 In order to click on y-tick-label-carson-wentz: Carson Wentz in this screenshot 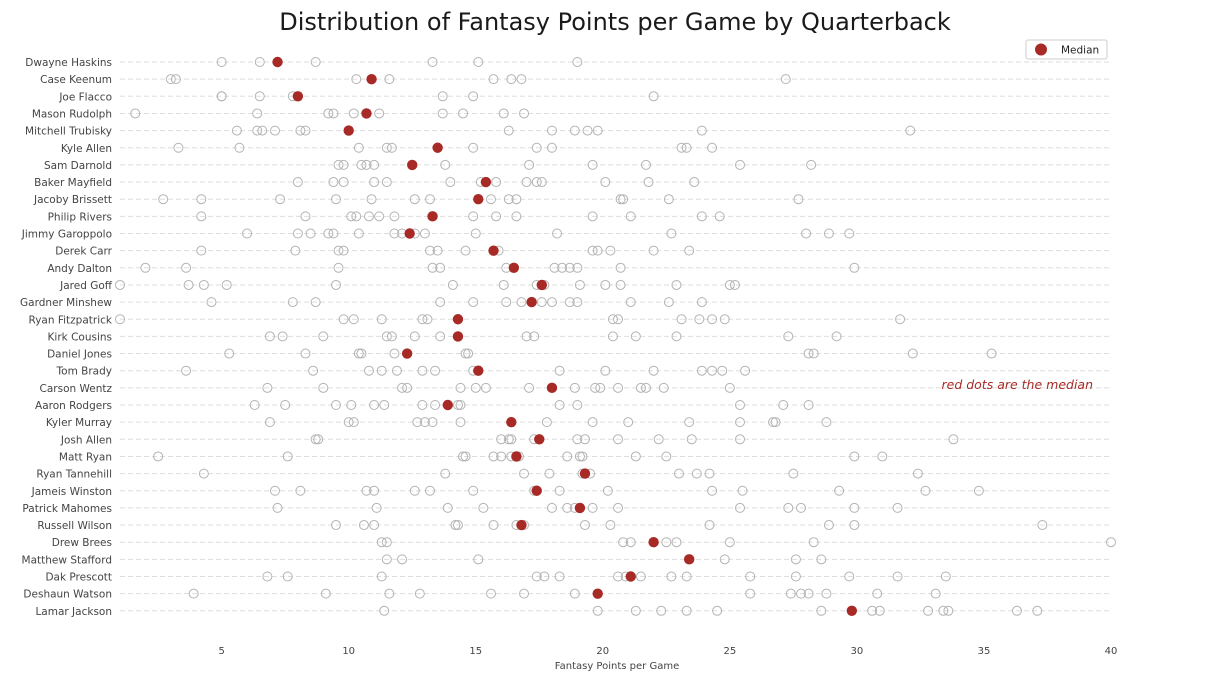, I will do `click(76, 389)`.